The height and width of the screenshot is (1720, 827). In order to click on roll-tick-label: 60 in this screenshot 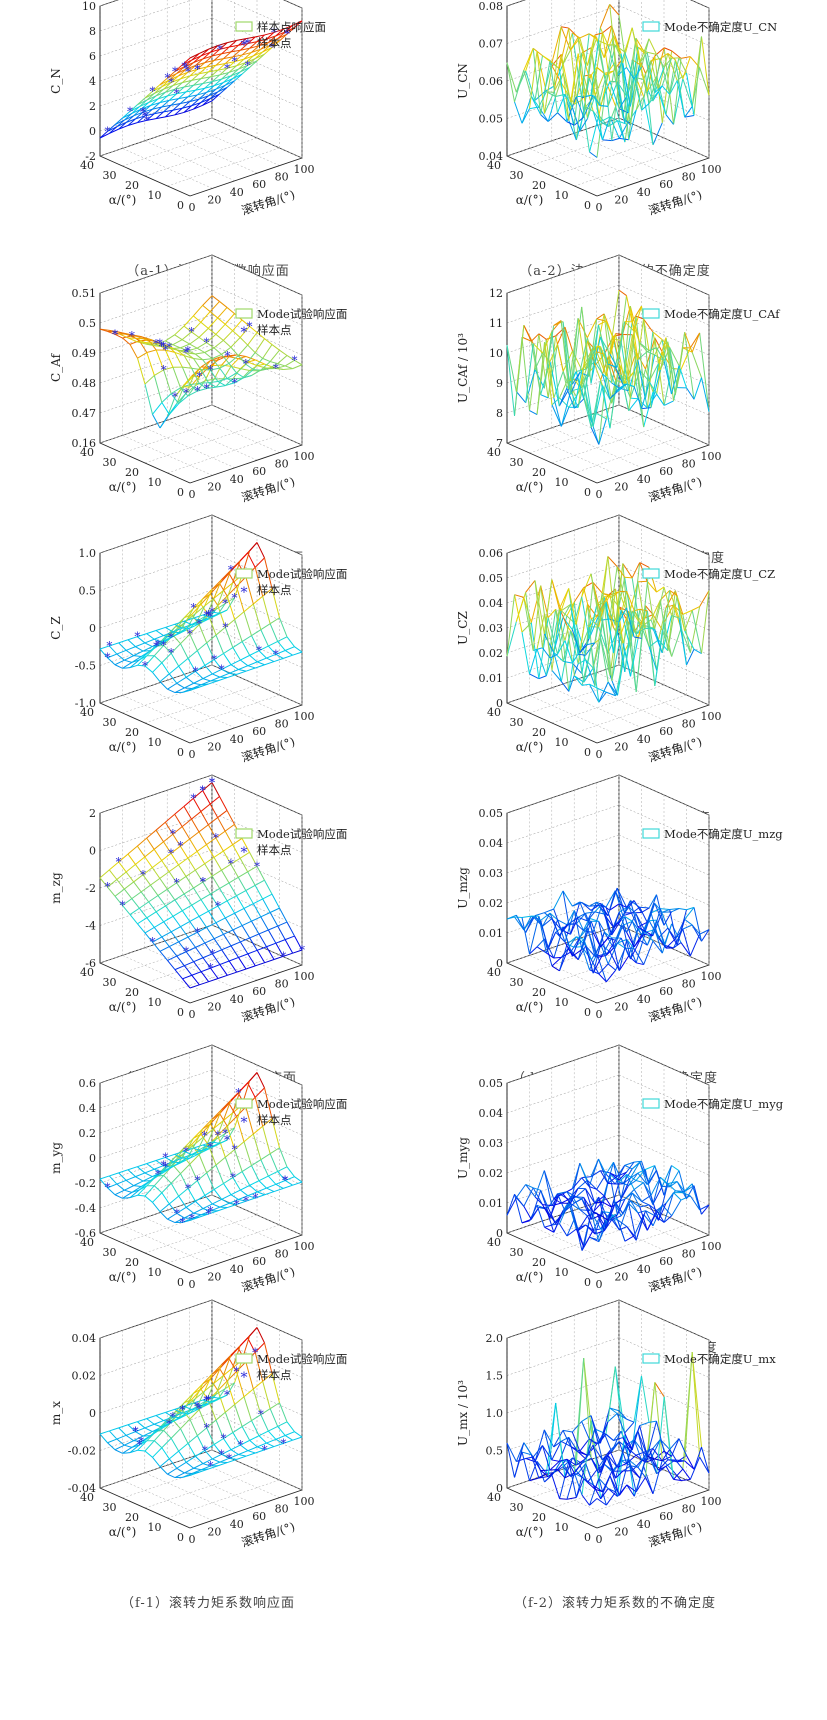, I will do `click(666, 991)`.